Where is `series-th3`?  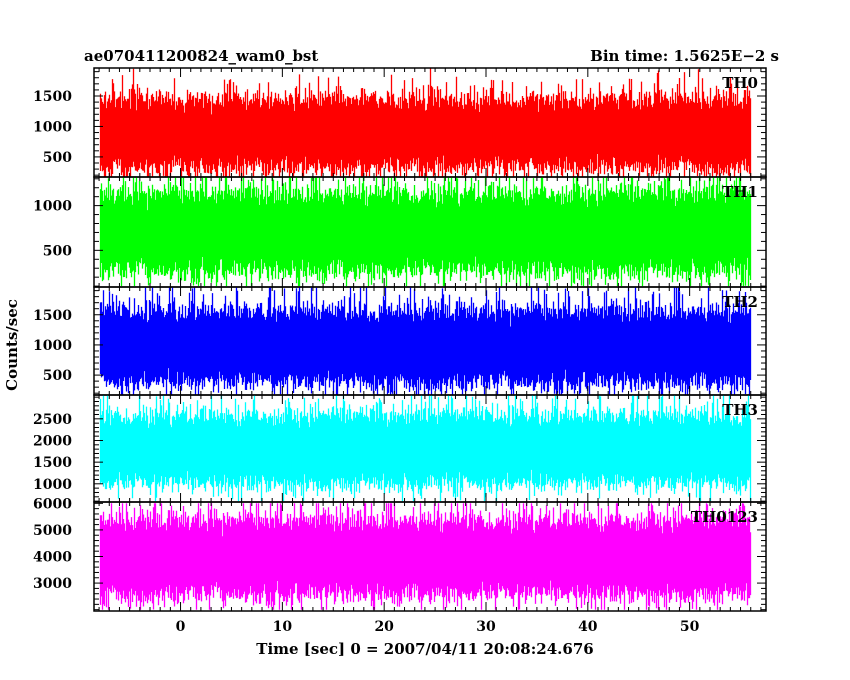
series-th3 is located at coordinates (425, 448).